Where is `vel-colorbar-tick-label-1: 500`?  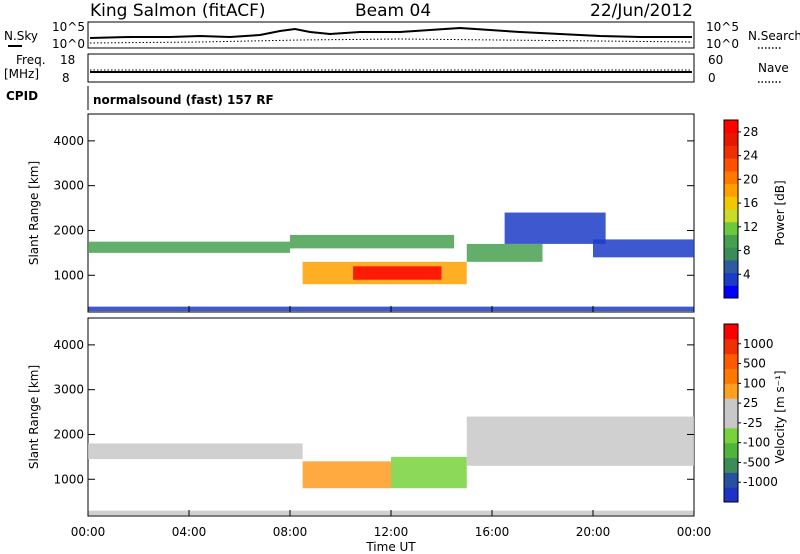 vel-colorbar-tick-label-1: 500 is located at coordinates (754, 364).